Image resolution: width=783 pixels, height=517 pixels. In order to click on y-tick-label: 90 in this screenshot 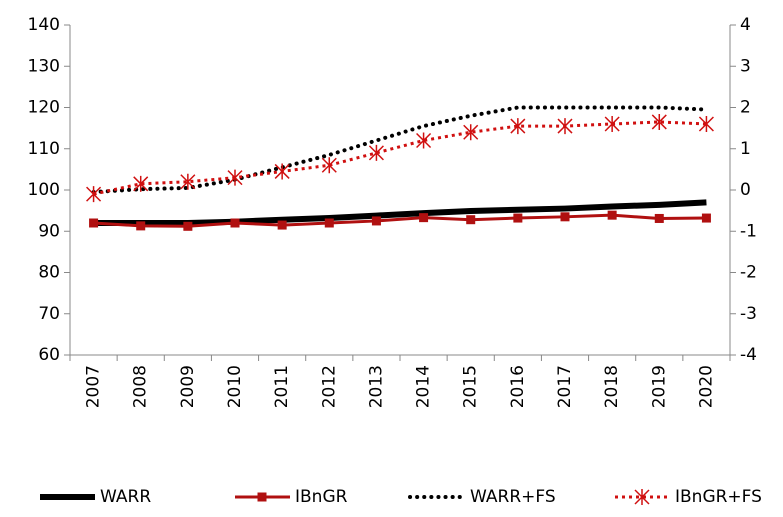, I will do `click(49, 231)`.